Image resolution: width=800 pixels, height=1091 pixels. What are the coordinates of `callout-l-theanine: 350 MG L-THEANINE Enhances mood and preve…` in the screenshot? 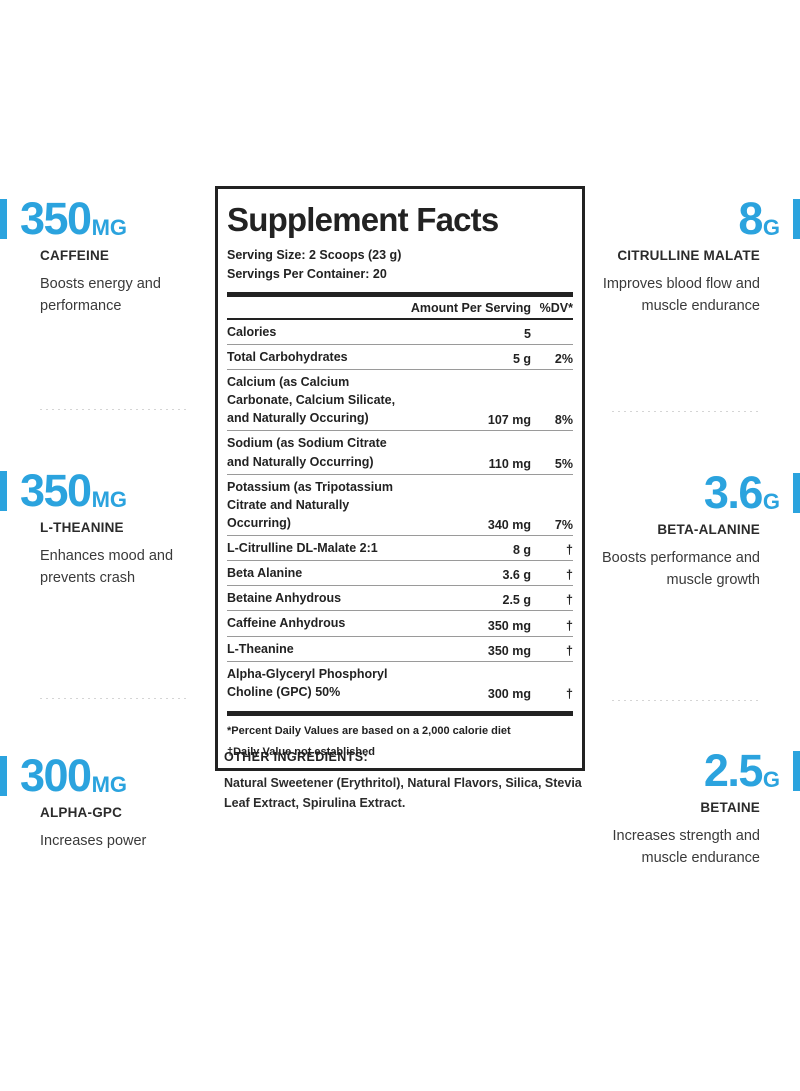 It's located at (100, 529).